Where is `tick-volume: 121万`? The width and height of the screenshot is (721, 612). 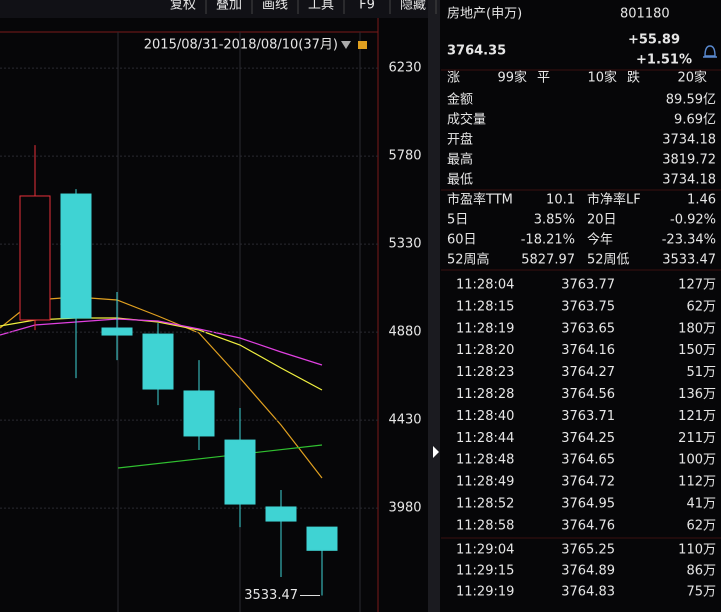
tick-volume: 121万 is located at coordinates (697, 416).